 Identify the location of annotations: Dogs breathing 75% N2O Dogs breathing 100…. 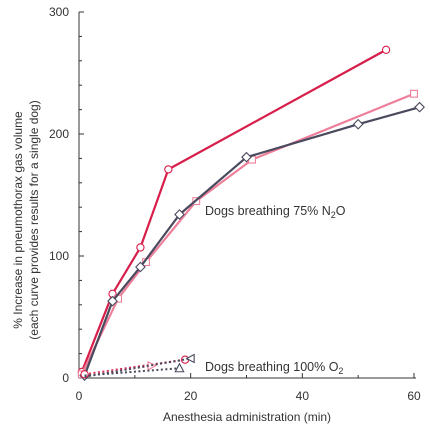
(275, 290).